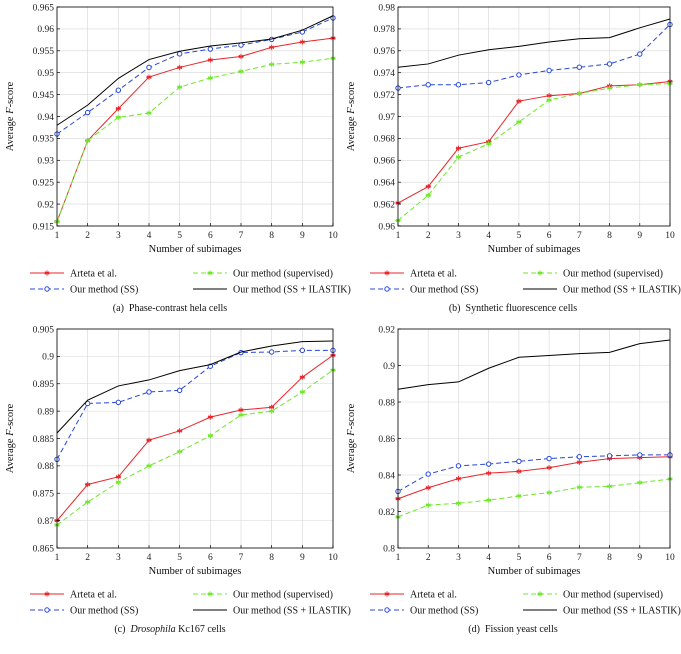 This screenshot has height=654, width=681. What do you see at coordinates (45, 118) in the screenshot?
I see `y-tick-label: 0.94` at bounding box center [45, 118].